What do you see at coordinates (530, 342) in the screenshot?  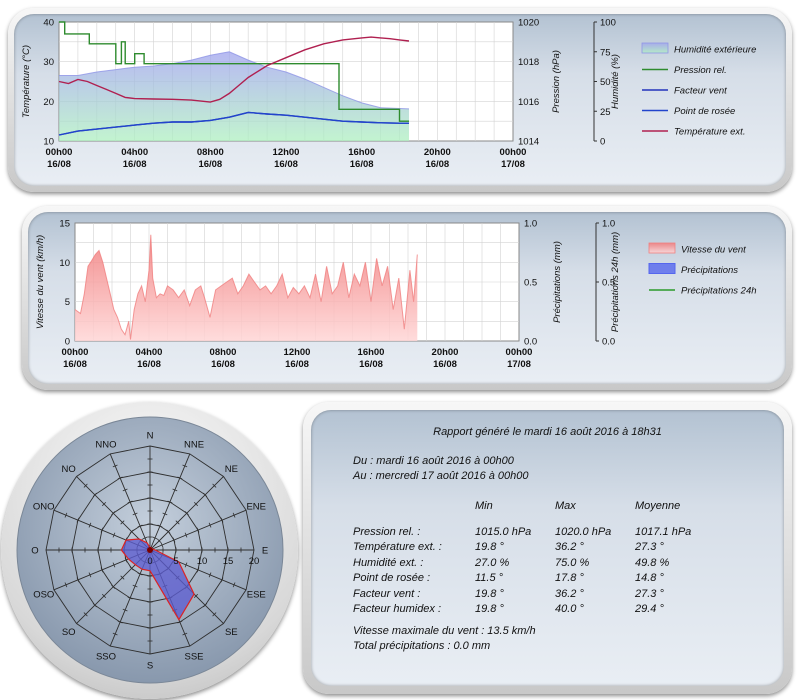 I see `y-right1-tick: 0.0` at bounding box center [530, 342].